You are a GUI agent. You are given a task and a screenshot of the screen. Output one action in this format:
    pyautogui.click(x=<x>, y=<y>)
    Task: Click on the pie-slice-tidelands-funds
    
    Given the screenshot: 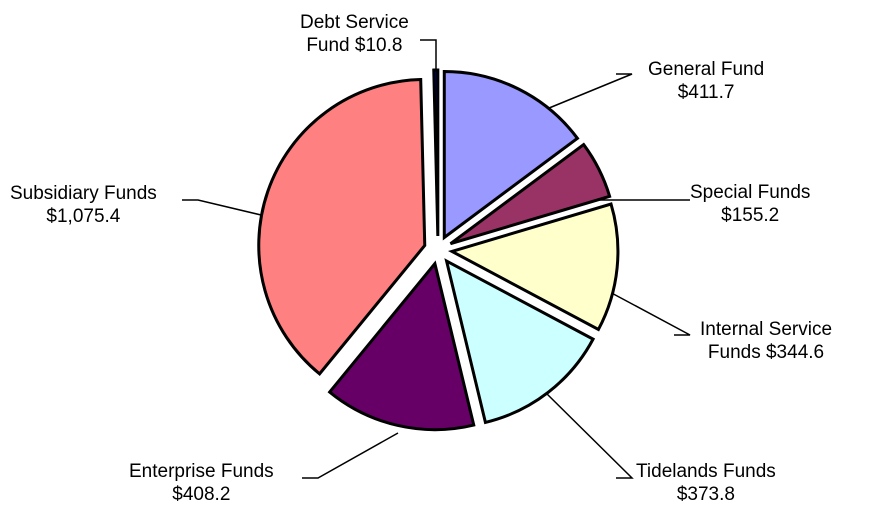 What is the action you would take?
    pyautogui.click(x=520, y=341)
    